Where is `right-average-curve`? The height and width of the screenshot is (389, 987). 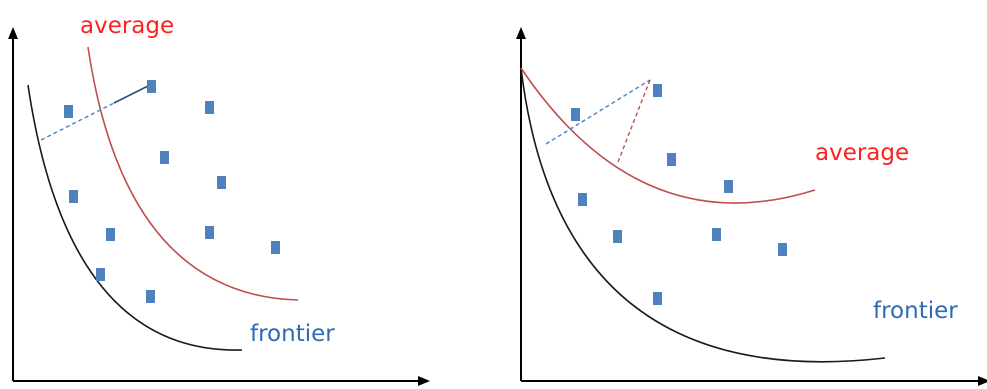
right-average-curve is located at coordinates (668, 135).